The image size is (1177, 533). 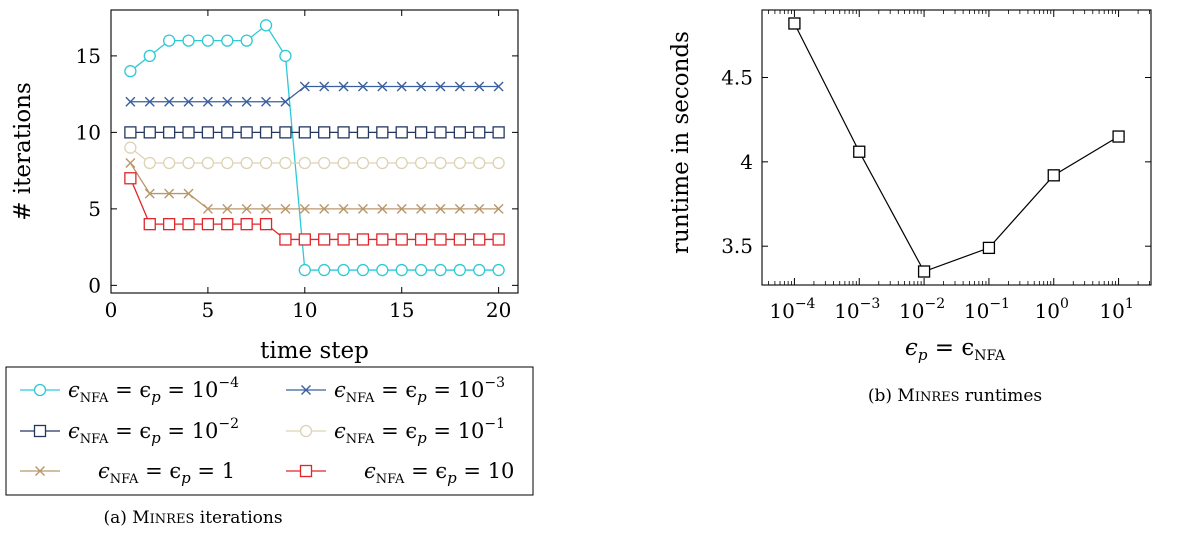 I want to click on legend-eq: = 1, so click(x=213, y=471).